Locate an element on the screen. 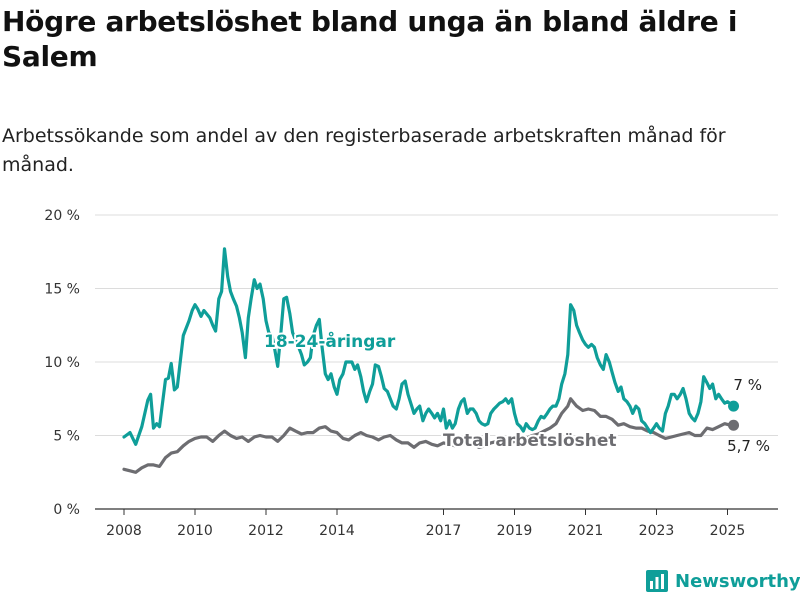 The image size is (800, 600). series-label-young: 18-24-åringar is located at coordinates (330, 341).